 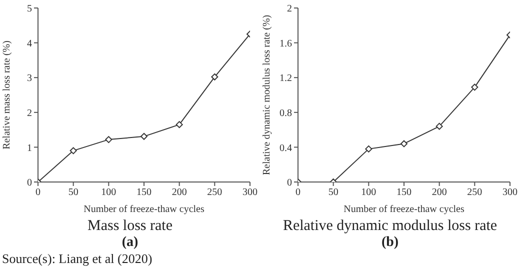 I want to click on y-tick-label: 4, so click(x=29, y=44).